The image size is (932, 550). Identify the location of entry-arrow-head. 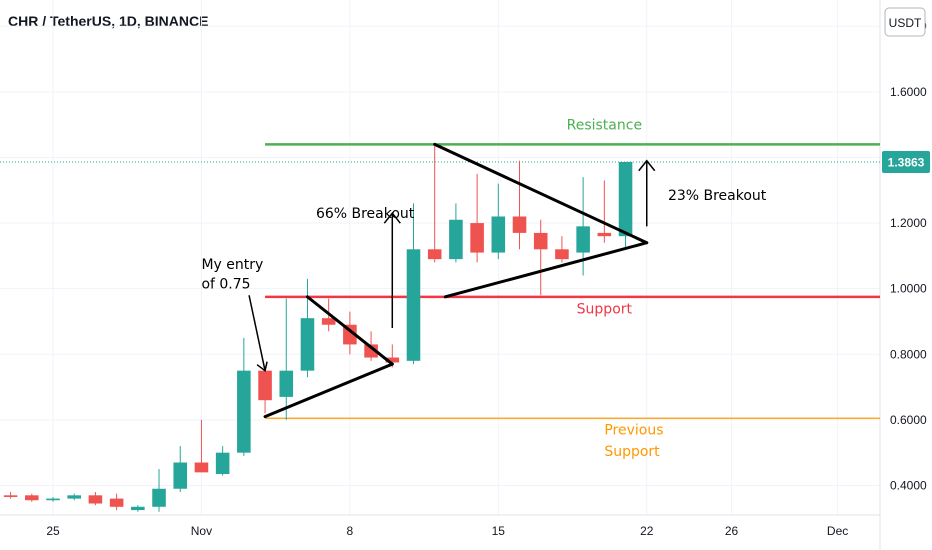
(262, 366).